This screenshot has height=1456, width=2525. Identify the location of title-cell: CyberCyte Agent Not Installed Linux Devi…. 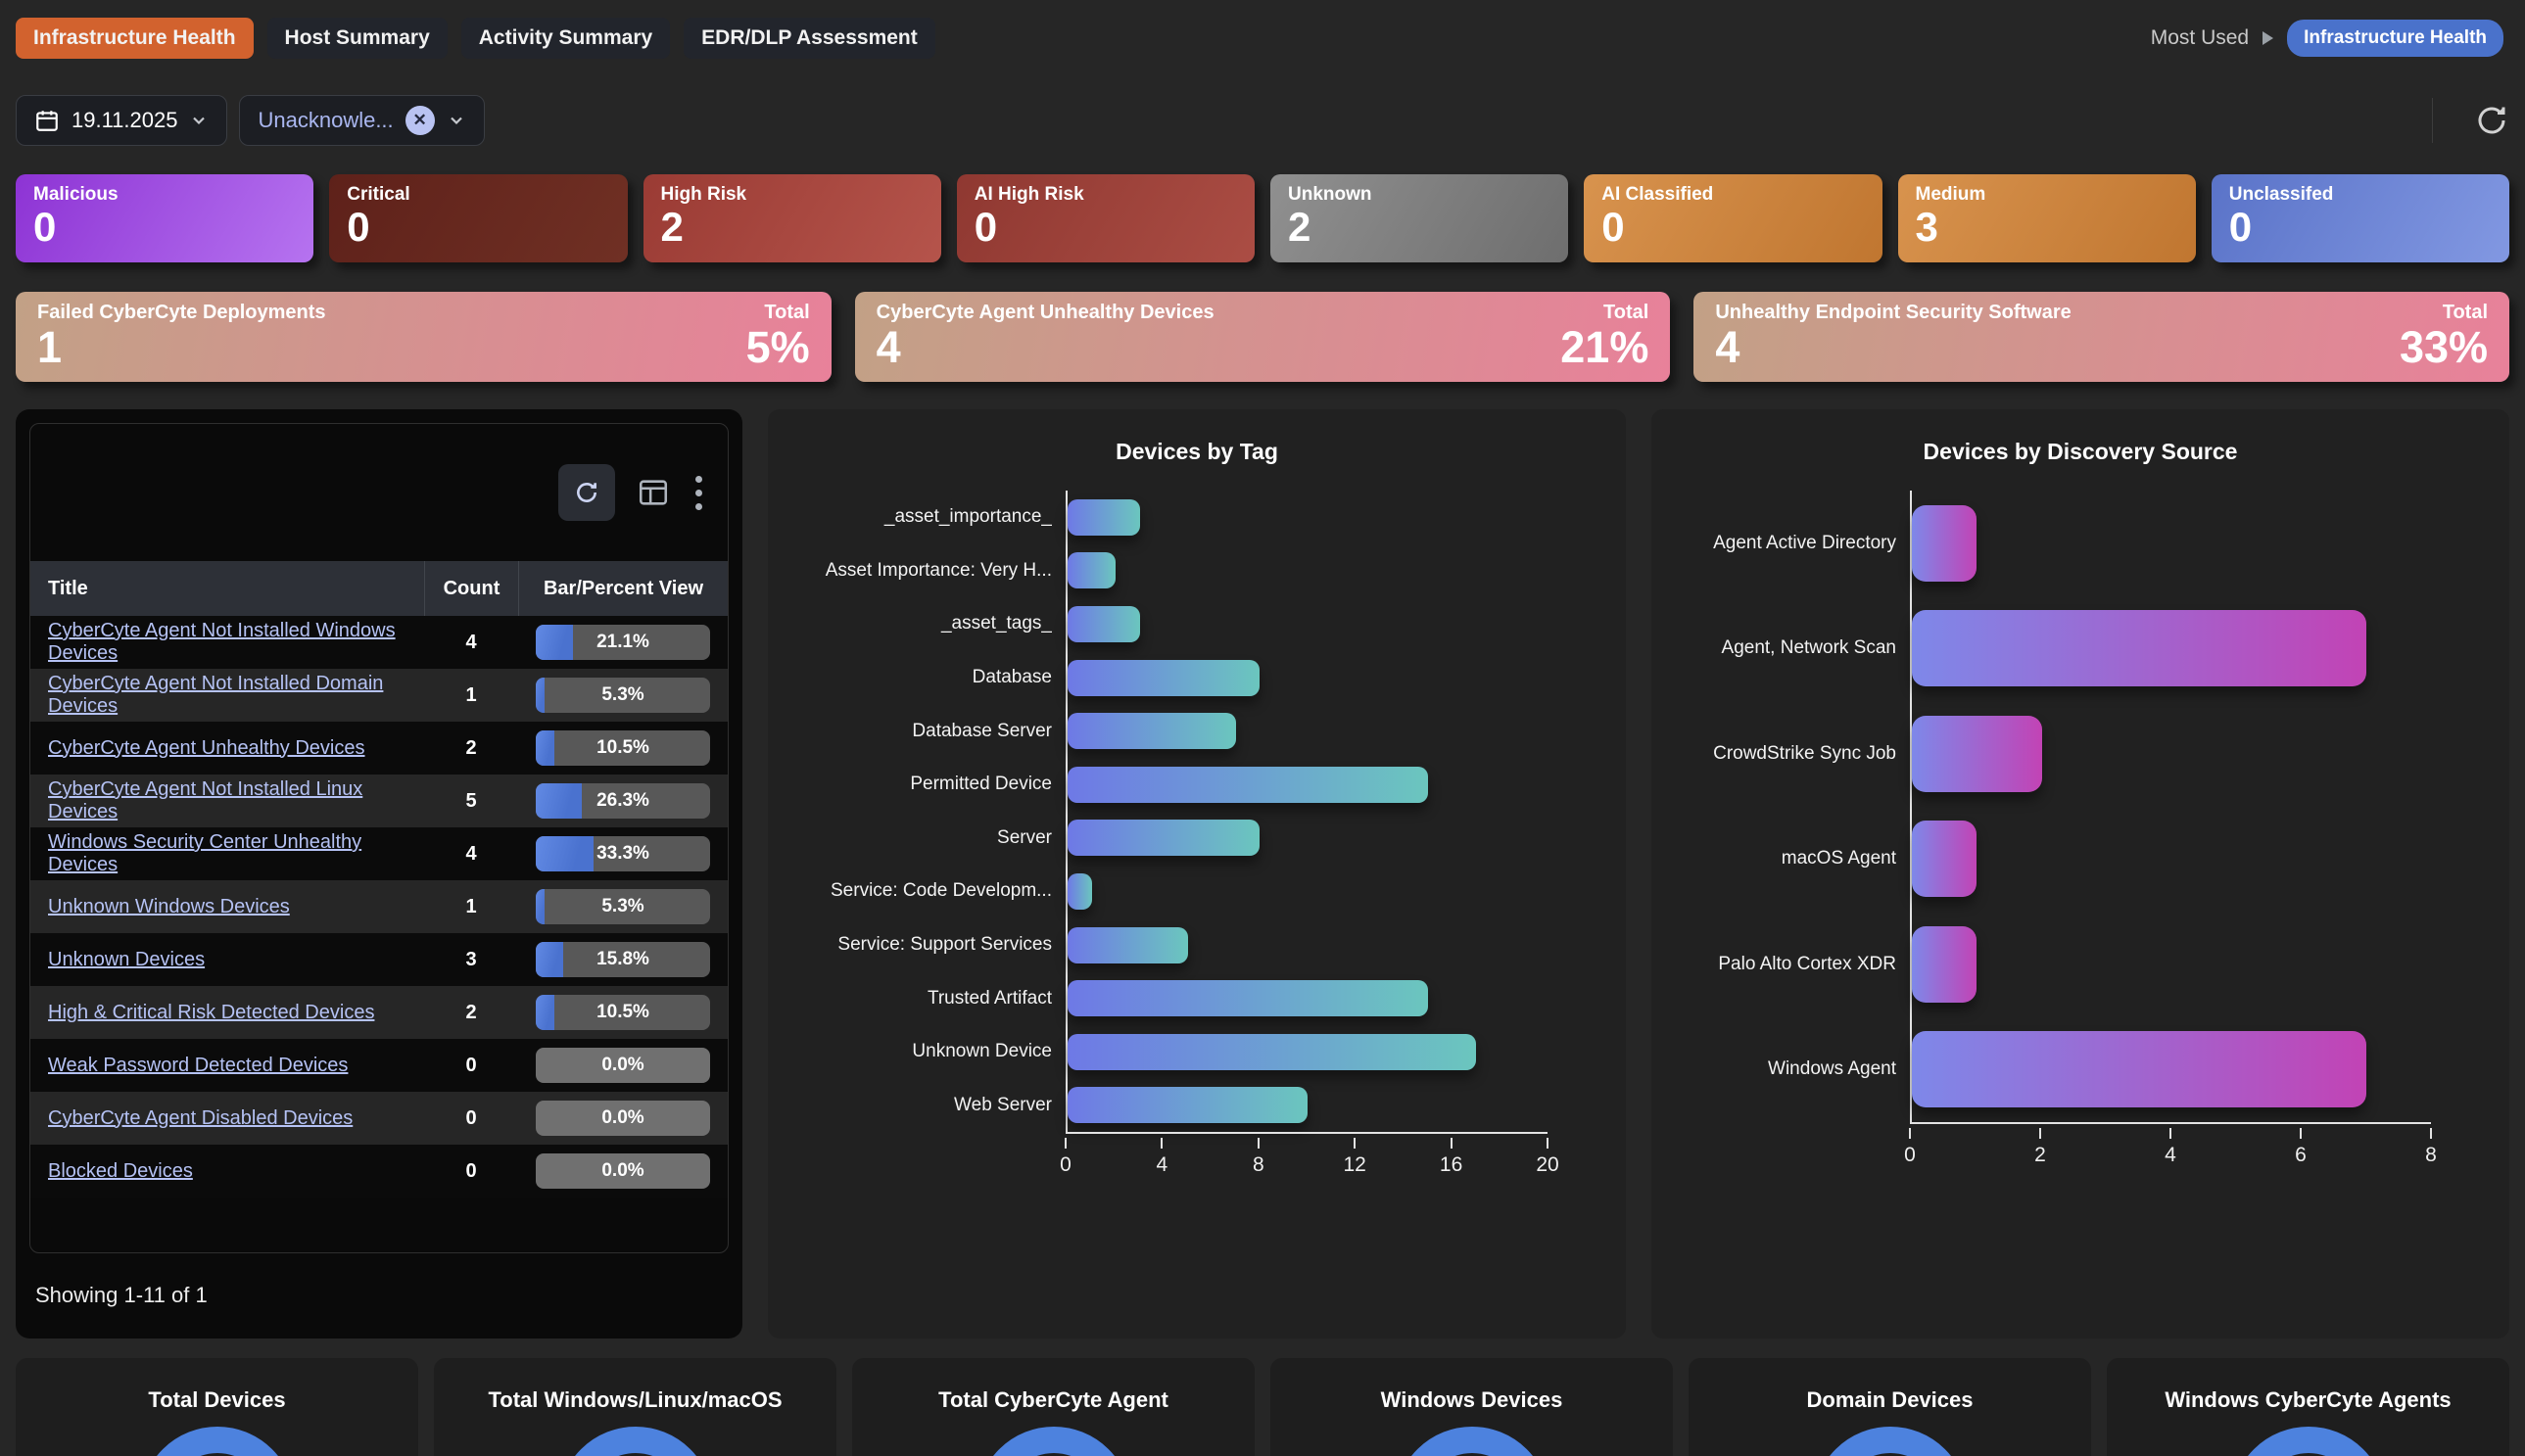
(227, 800).